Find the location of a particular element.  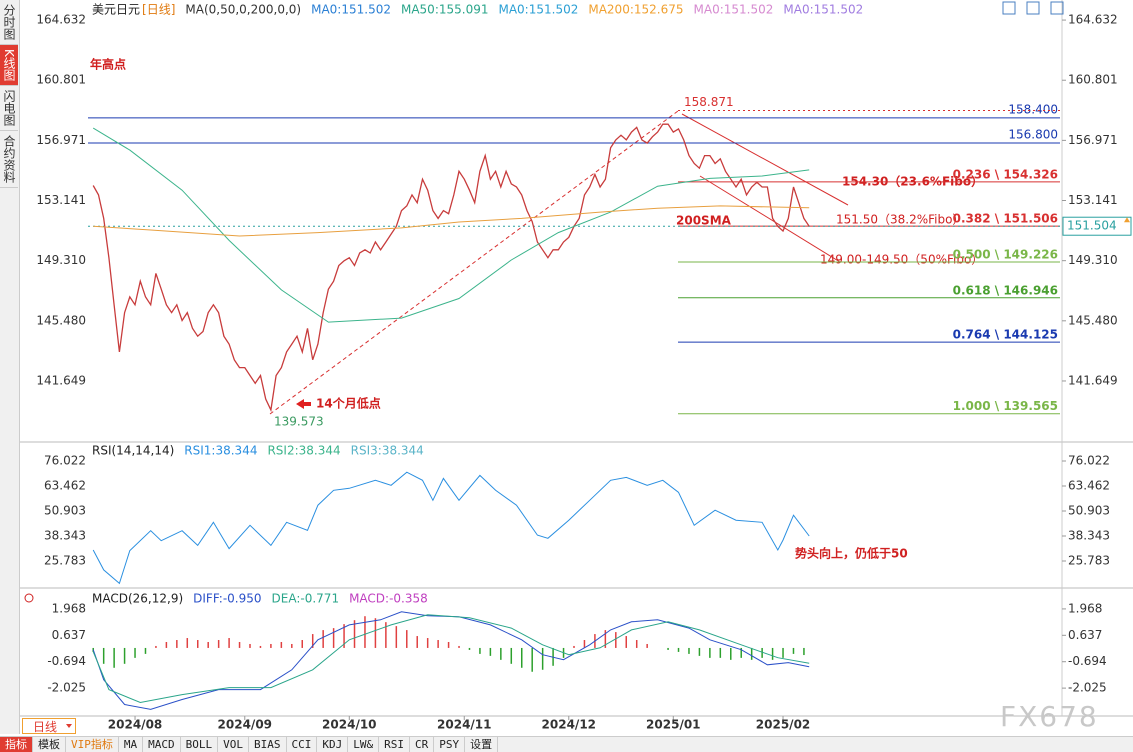

toolbar-tab: MACD is located at coordinates (162, 744).